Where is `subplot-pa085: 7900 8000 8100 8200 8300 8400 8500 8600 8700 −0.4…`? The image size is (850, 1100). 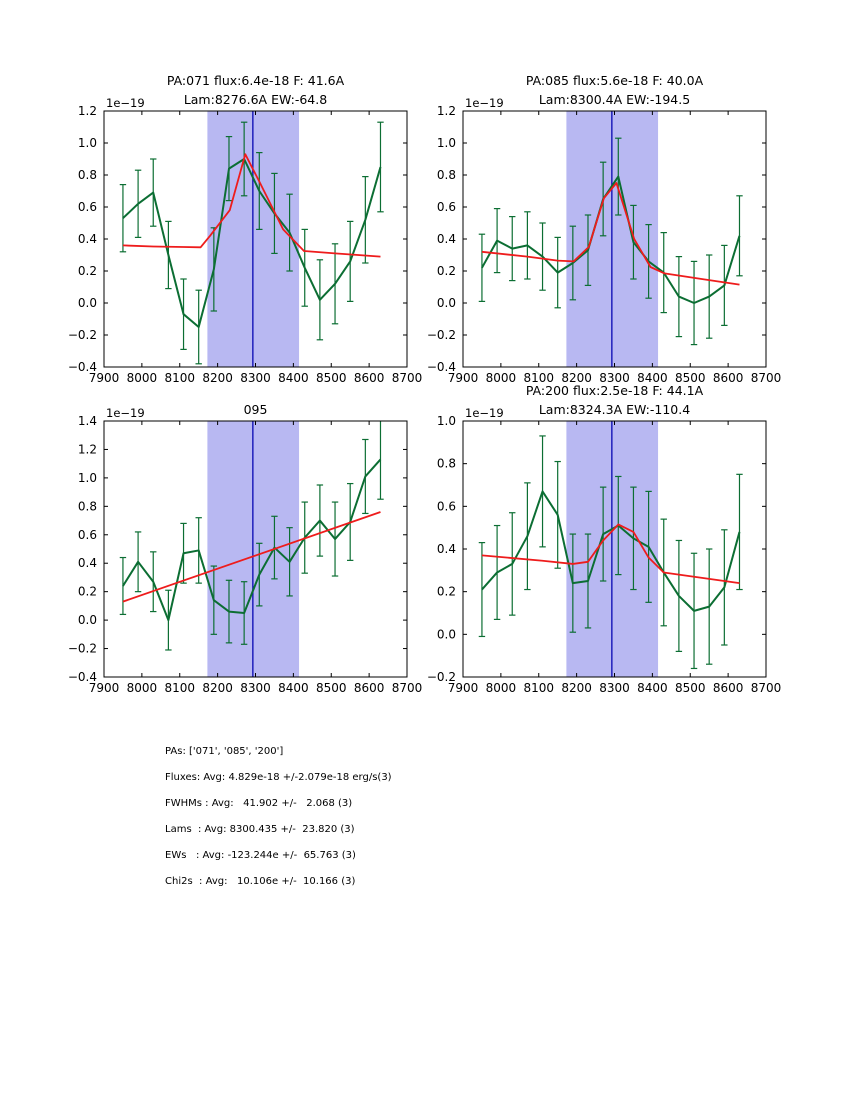
subplot-pa085: 7900 8000 8100 8200 8300 8400 8500 8600 8700 −0.4… is located at coordinates (604, 244).